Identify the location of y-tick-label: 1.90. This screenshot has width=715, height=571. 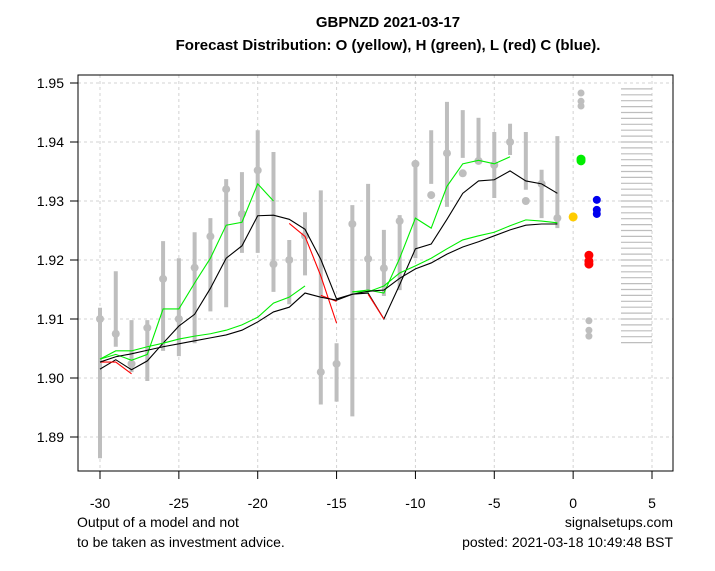
(50, 378).